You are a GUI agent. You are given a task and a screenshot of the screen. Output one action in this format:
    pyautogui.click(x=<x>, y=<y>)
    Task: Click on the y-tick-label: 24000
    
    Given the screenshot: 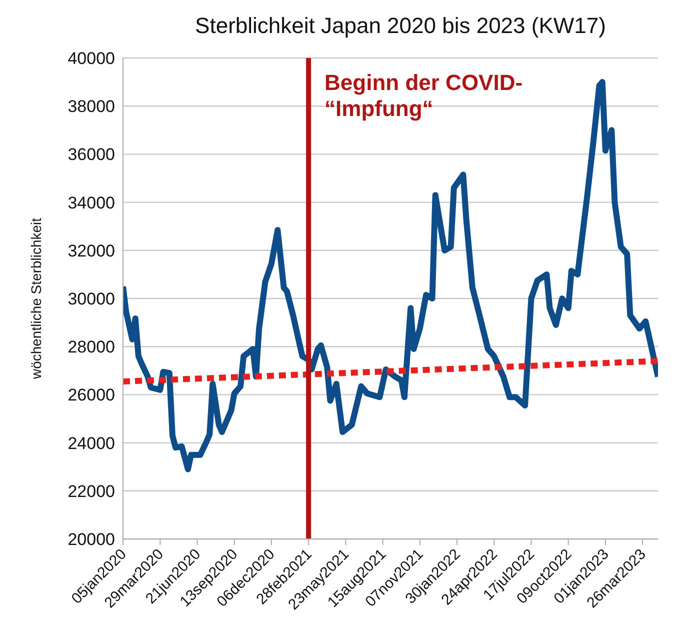 What is the action you would take?
    pyautogui.click(x=91, y=443)
    